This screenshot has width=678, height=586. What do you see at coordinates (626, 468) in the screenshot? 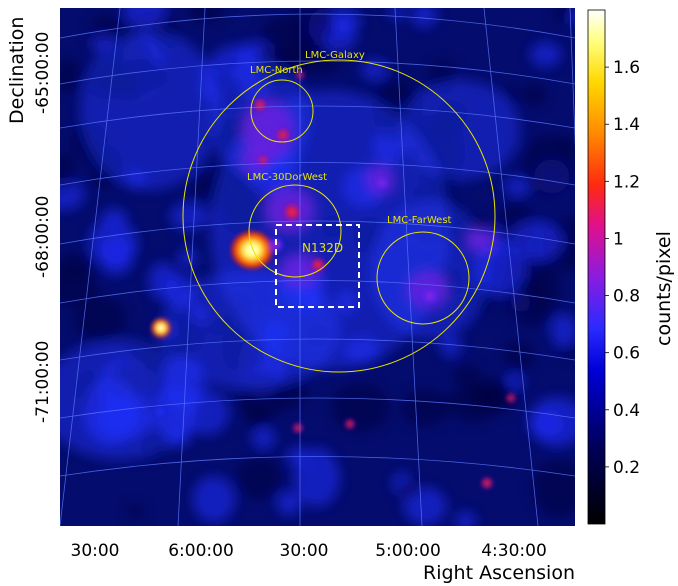
I see `colorbar-tick-label: 0.2` at bounding box center [626, 468].